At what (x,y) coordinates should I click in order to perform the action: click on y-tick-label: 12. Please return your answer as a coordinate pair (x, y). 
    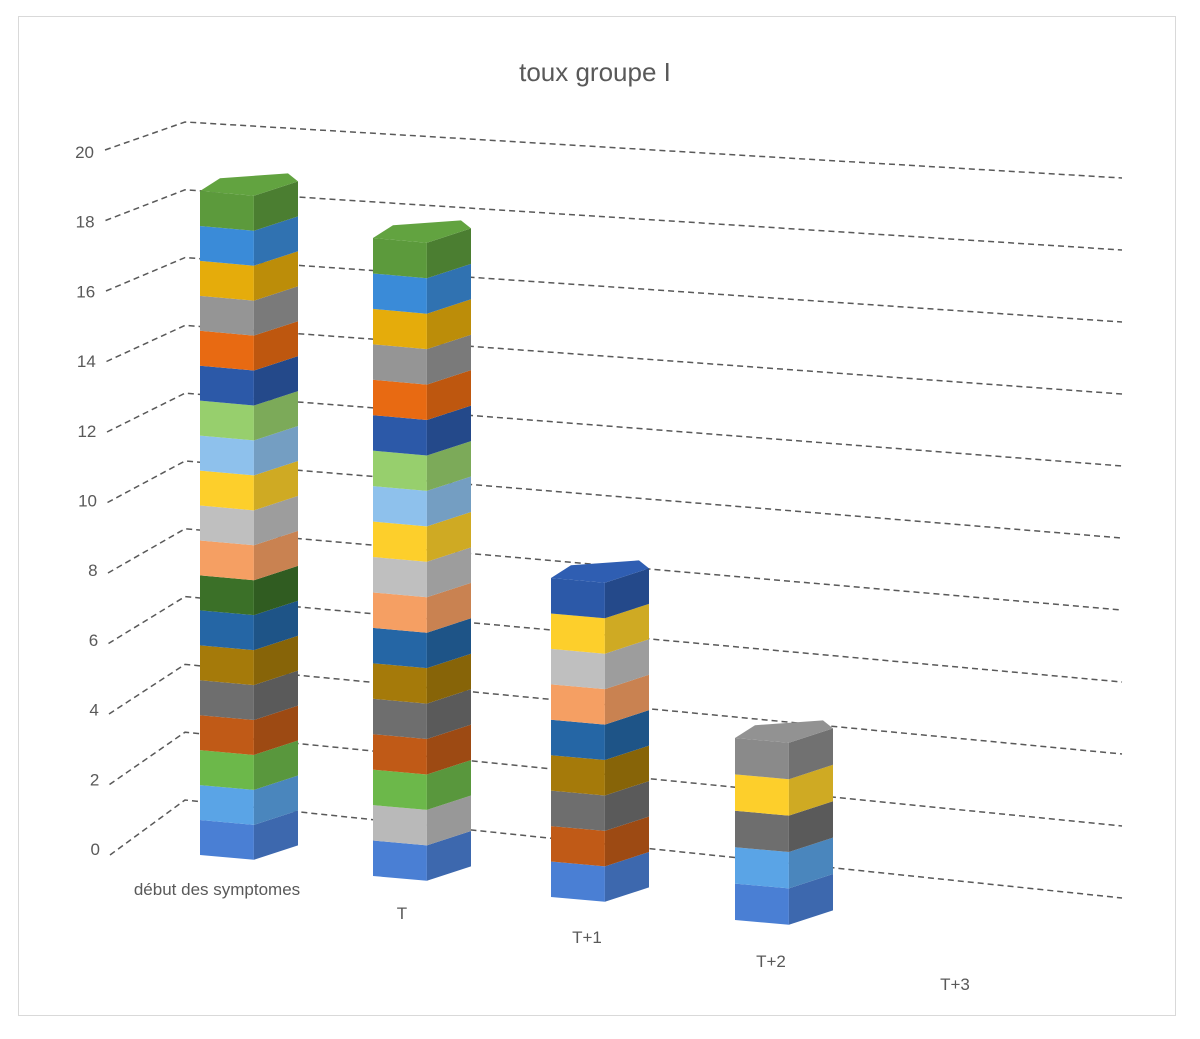
    Looking at the image, I should click on (86, 431).